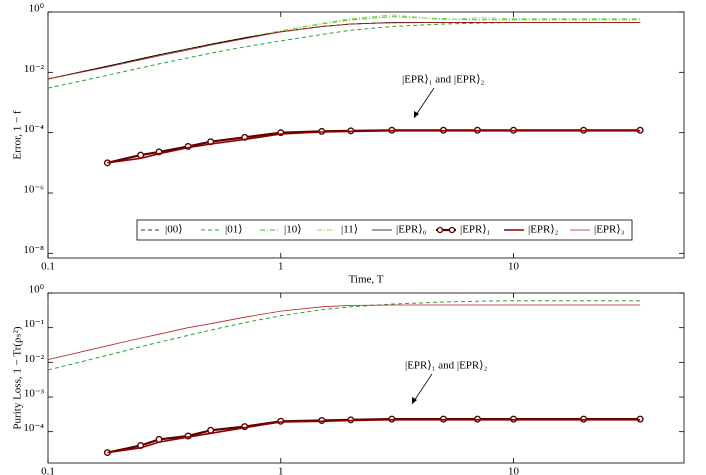 The width and height of the screenshot is (706, 475). I want to click on legend-label: |01⟩, so click(234, 230).